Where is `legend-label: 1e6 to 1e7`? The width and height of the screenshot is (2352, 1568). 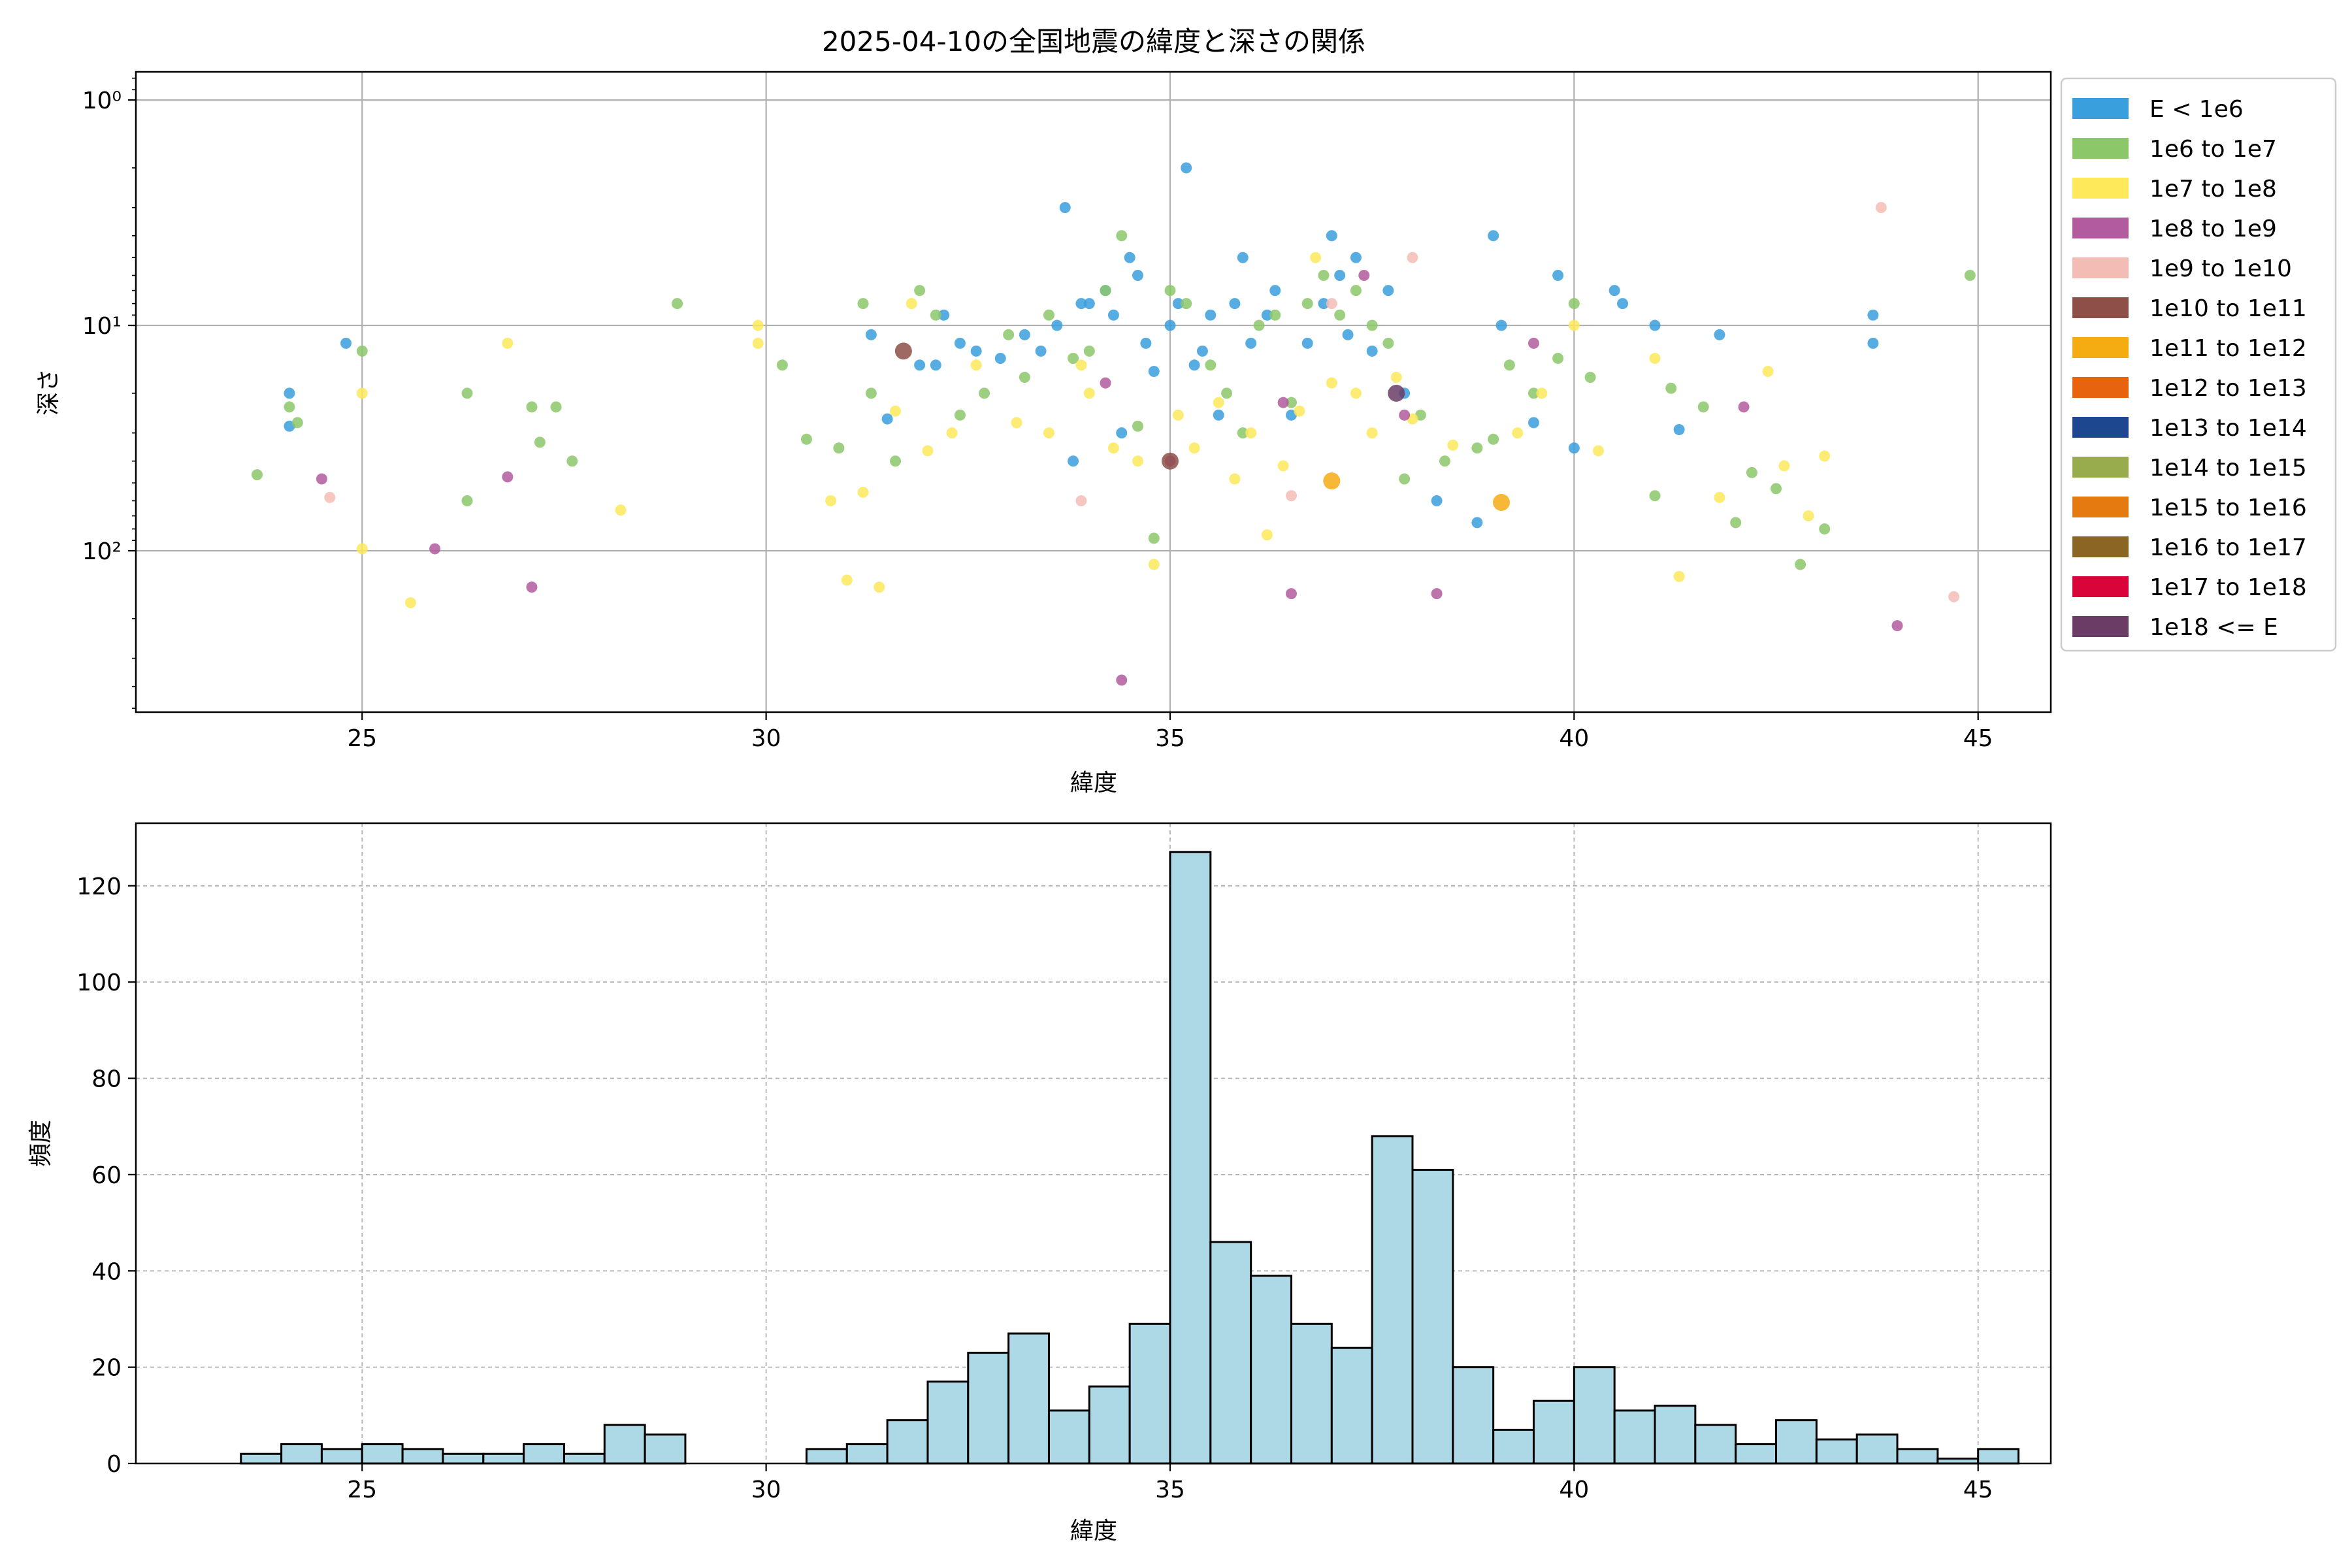
legend-label: 1e6 to 1e7 is located at coordinates (2213, 149).